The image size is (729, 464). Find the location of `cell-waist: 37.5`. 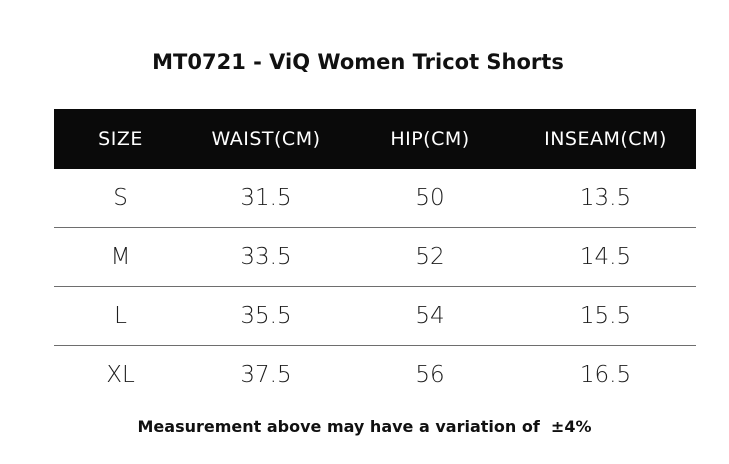

cell-waist: 37.5 is located at coordinates (266, 374).